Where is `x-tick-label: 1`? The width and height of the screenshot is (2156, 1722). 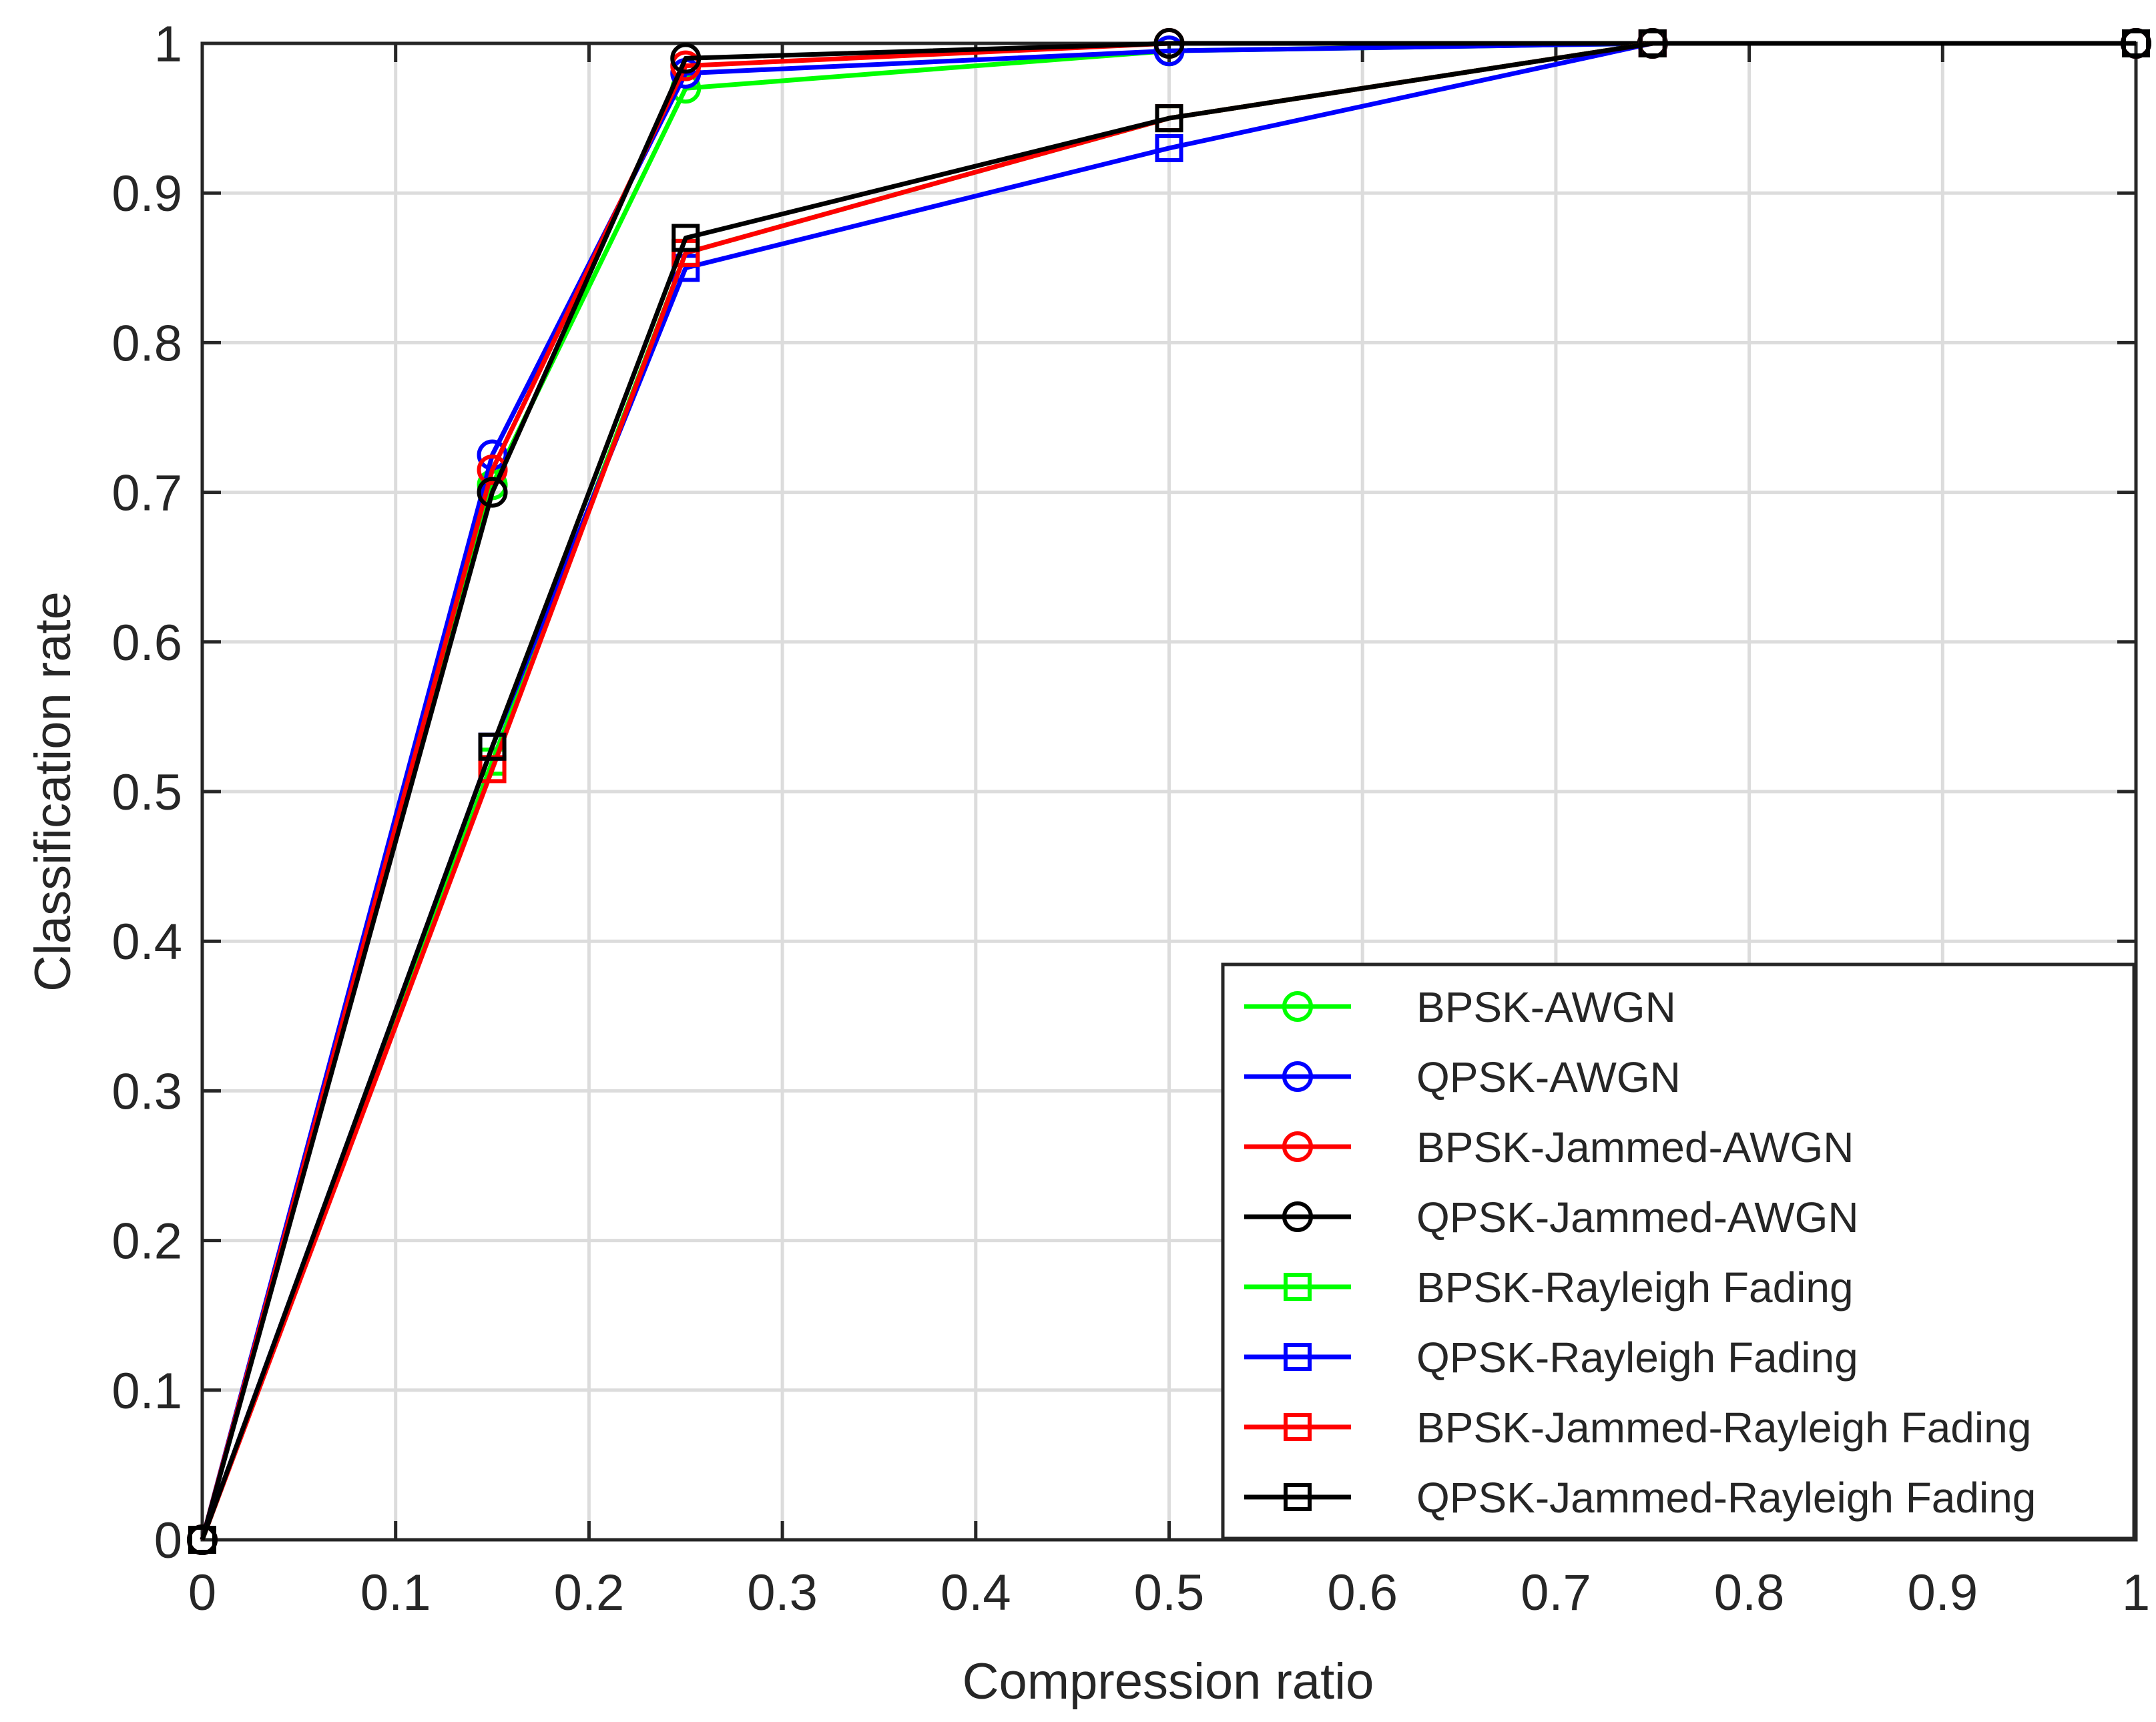 x-tick-label: 1 is located at coordinates (2136, 1593).